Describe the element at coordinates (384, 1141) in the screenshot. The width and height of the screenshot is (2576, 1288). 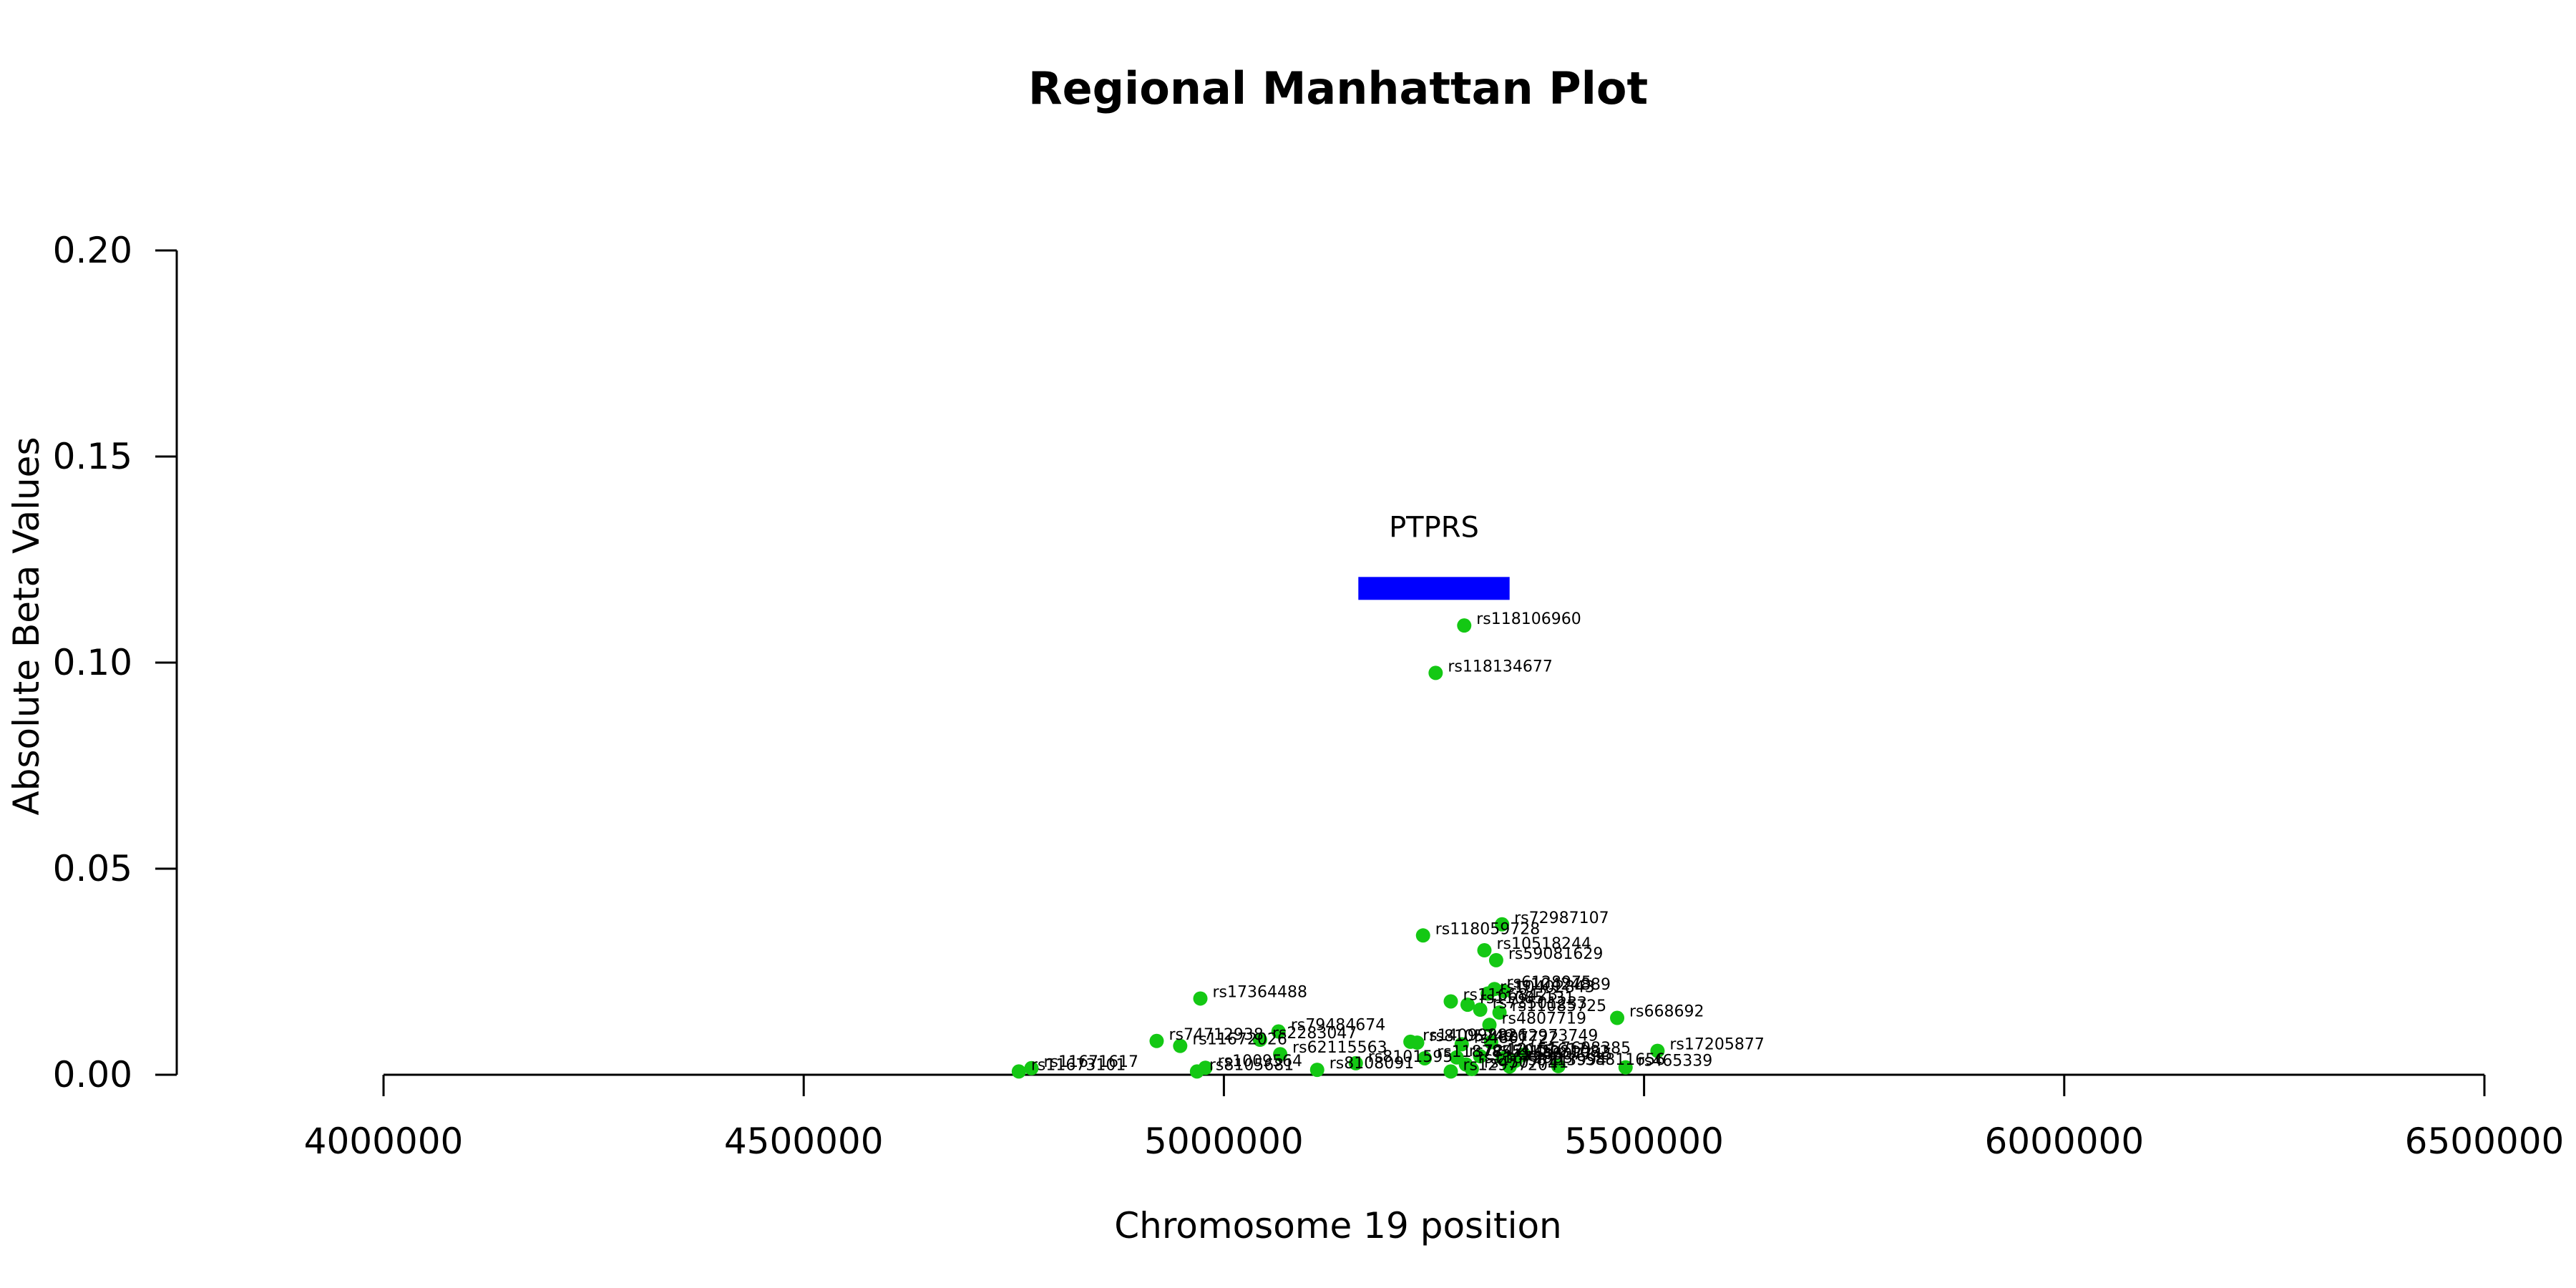
I see `x-tick-label: 4000000` at that location.